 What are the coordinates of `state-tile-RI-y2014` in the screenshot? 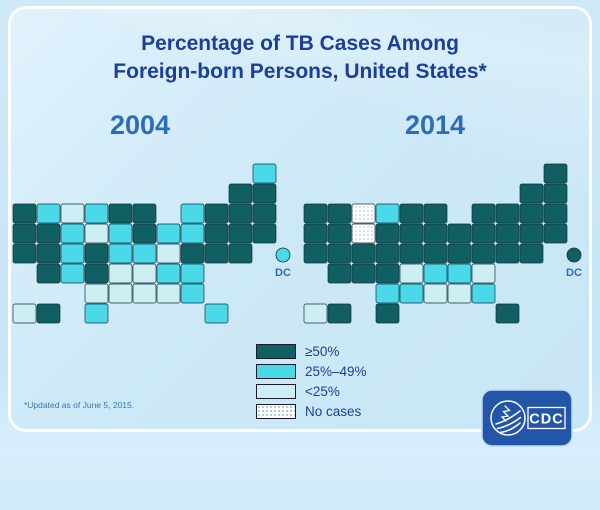 It's located at (555, 213).